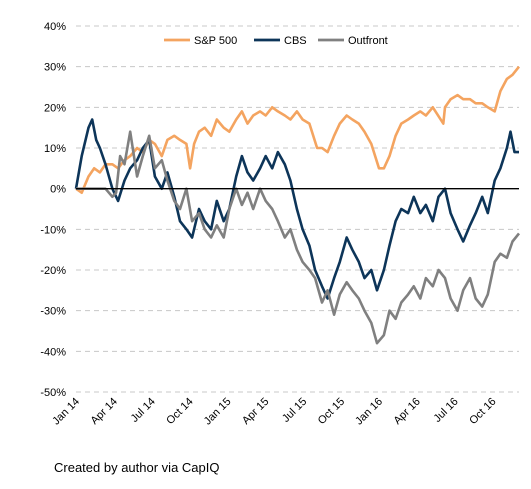 This screenshot has width=531, height=489. What do you see at coordinates (53, 352) in the screenshot?
I see `y-tick-label: -40%` at bounding box center [53, 352].